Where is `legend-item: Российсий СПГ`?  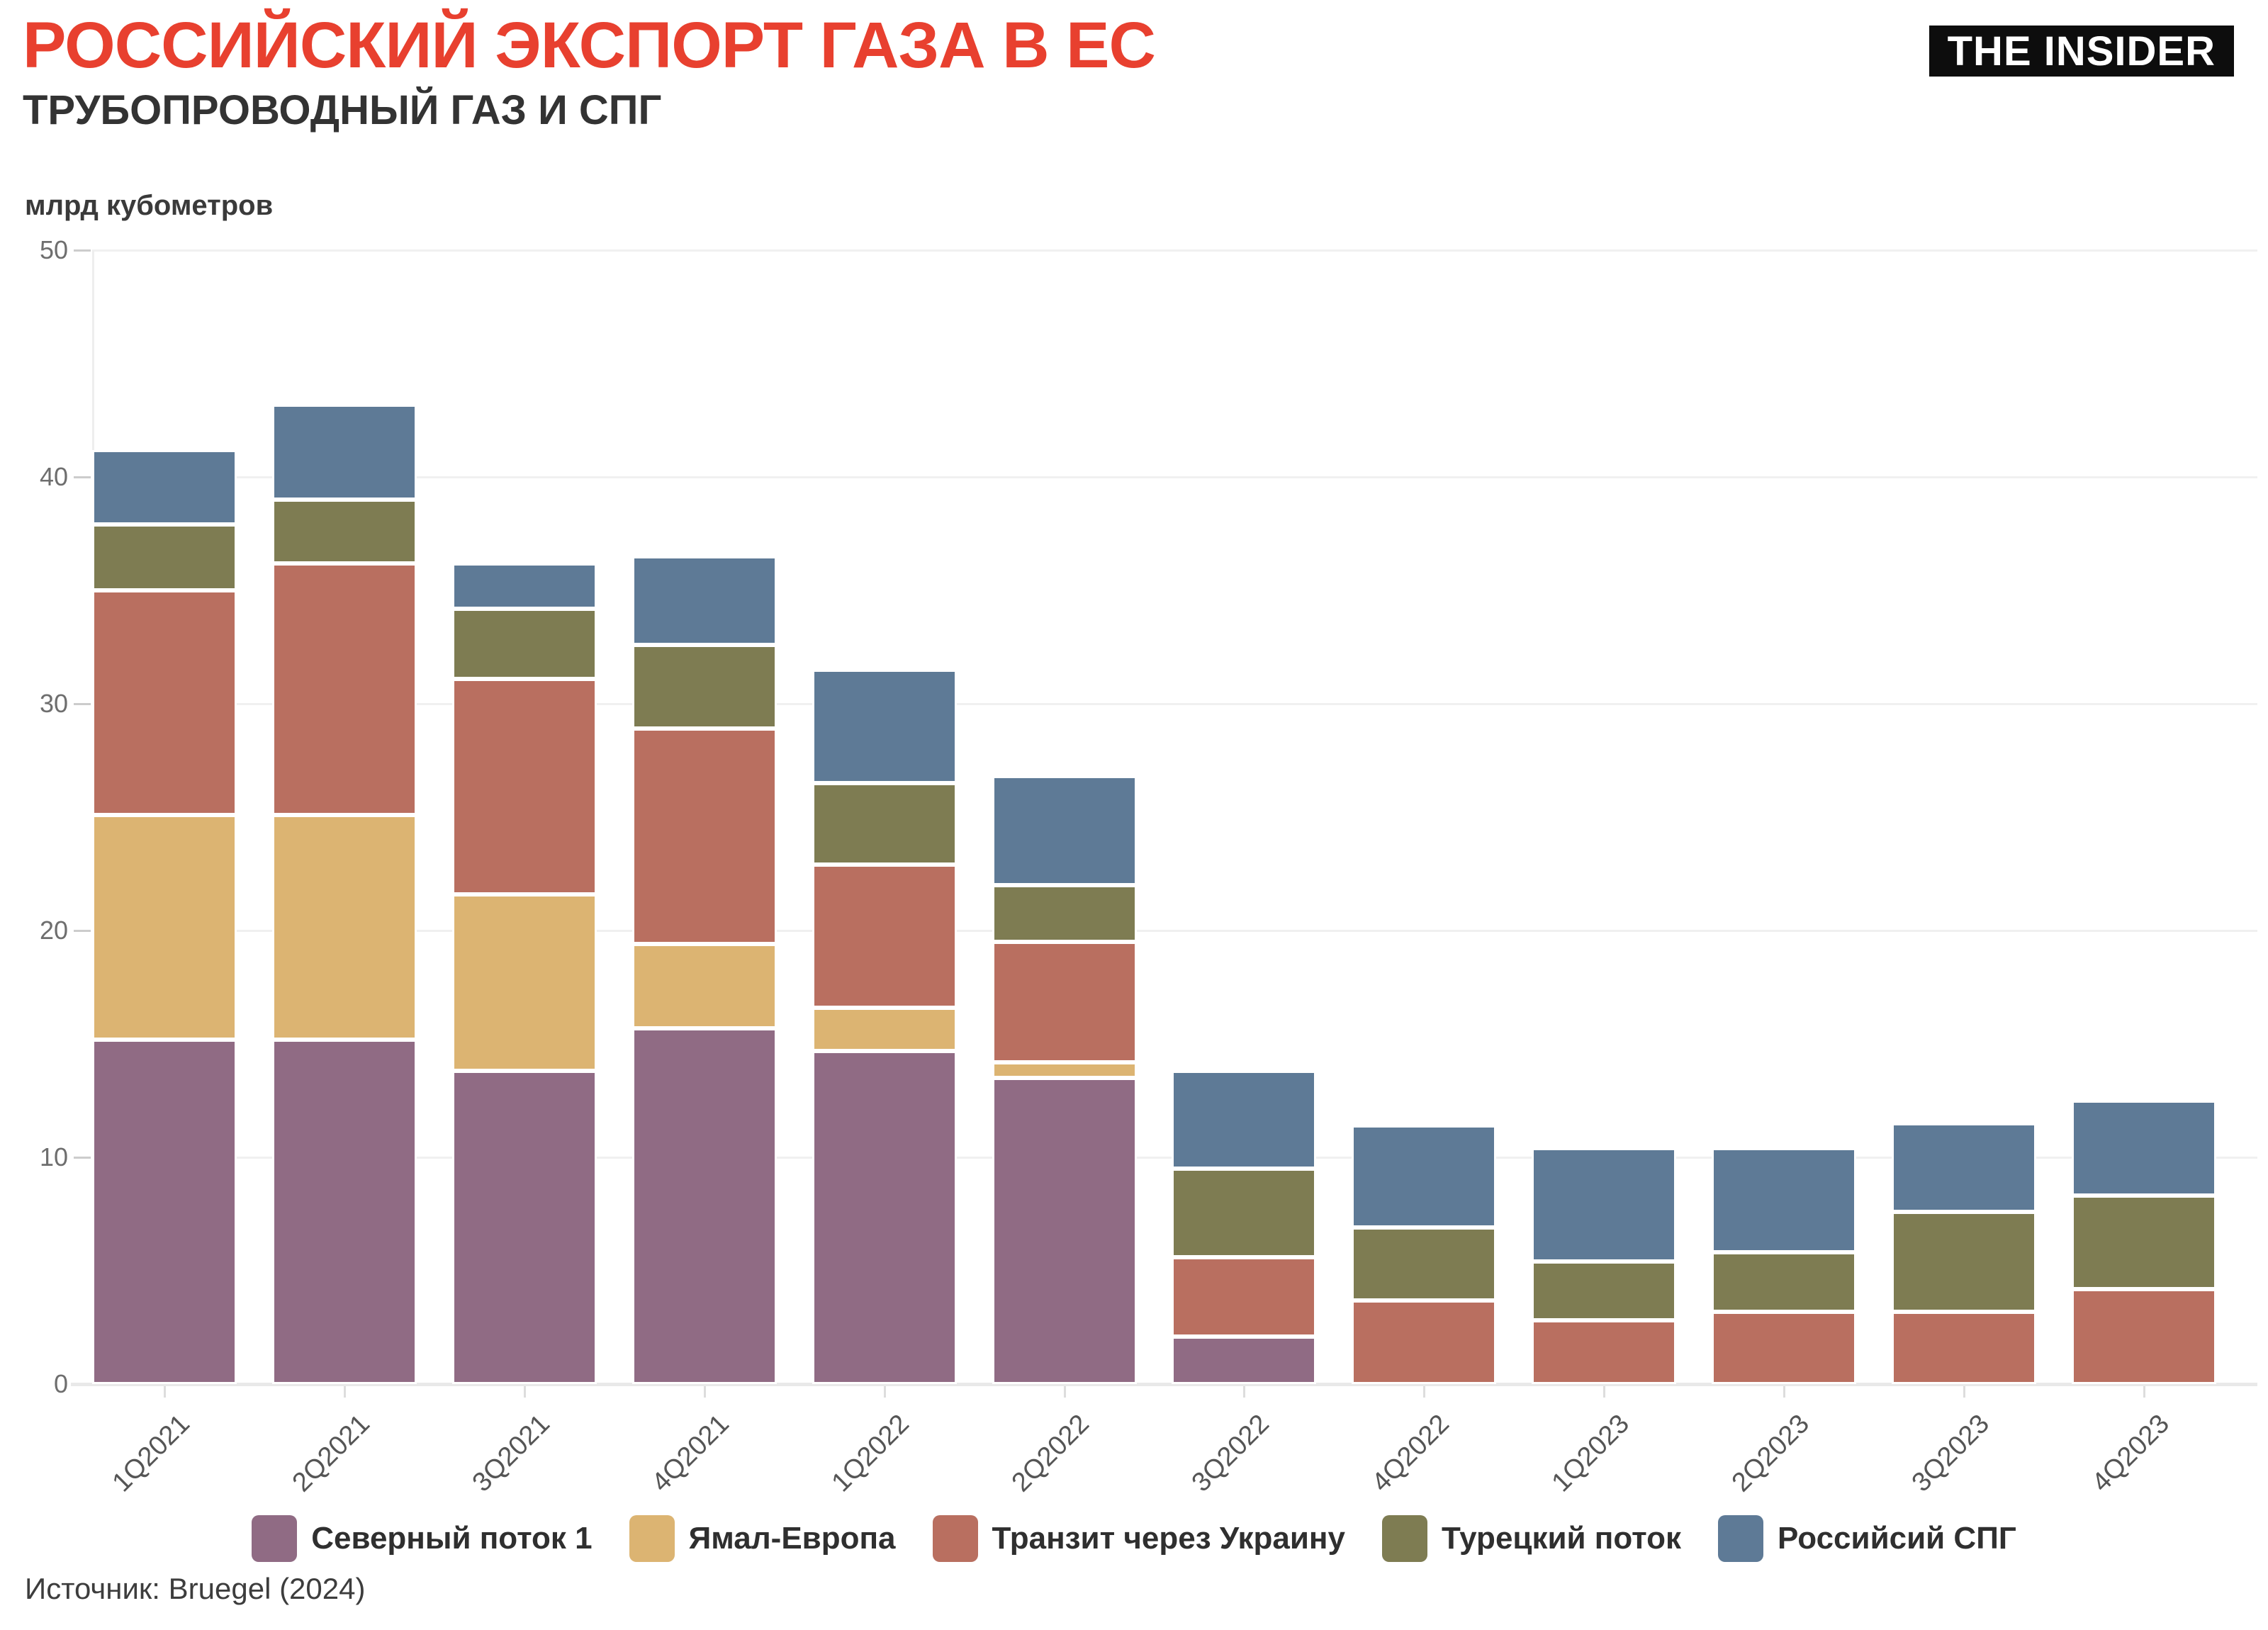
legend-item: Российсий СПГ is located at coordinates (1867, 1538).